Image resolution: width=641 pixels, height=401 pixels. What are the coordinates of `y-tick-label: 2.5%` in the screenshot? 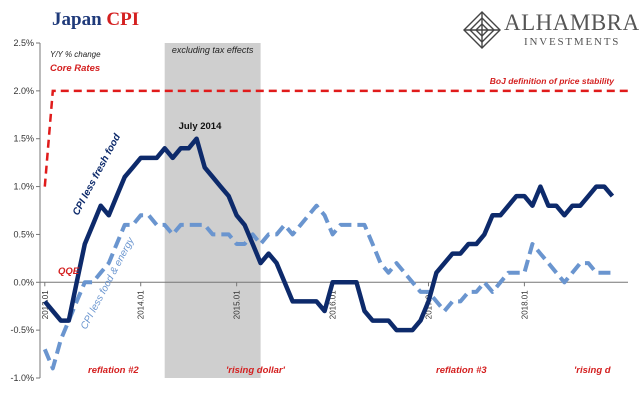 It's located at (23, 43).